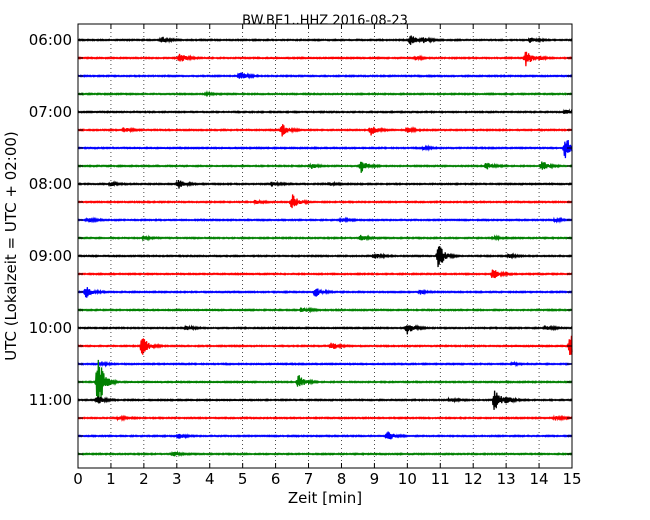 The image size is (650, 520). Describe the element at coordinates (440, 479) in the screenshot. I see `x-tick-label: 11` at that location.